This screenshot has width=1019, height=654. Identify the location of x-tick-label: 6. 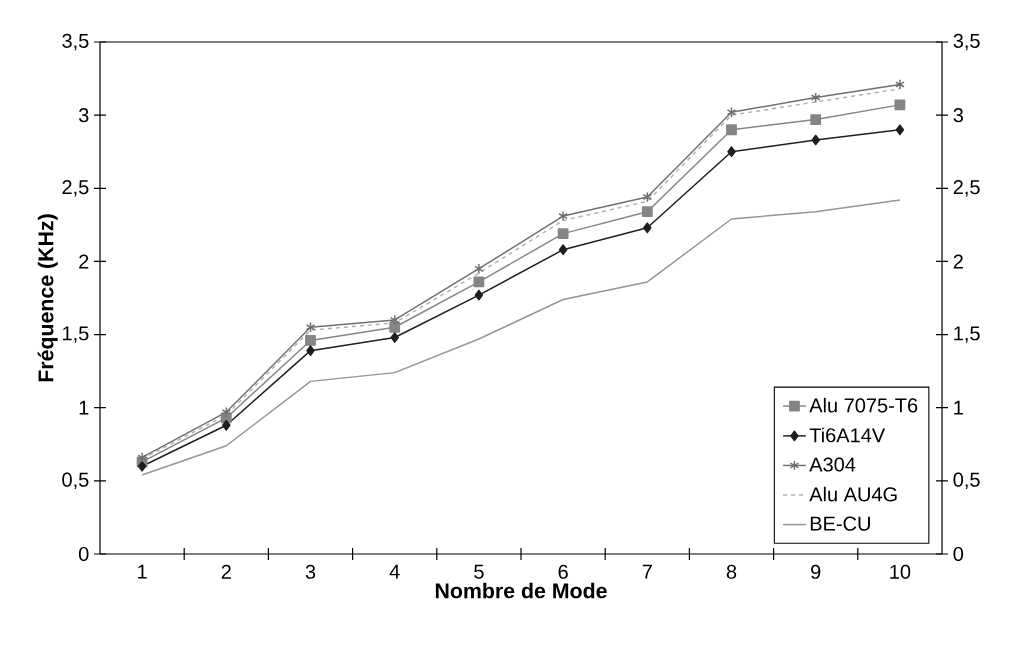
(563, 571).